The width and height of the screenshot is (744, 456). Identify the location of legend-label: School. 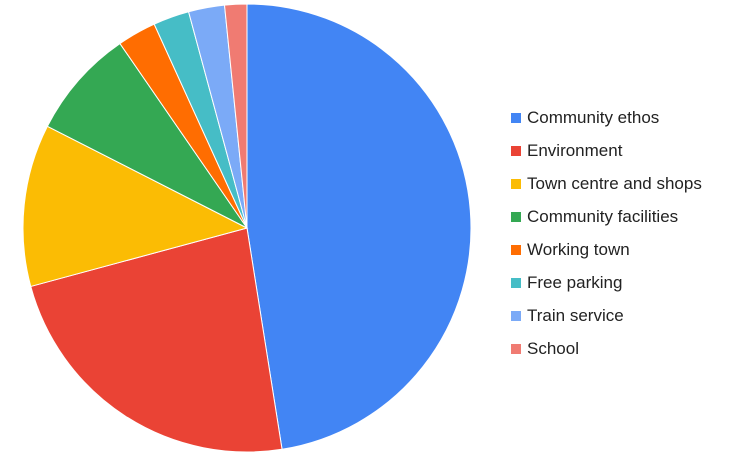
(553, 348).